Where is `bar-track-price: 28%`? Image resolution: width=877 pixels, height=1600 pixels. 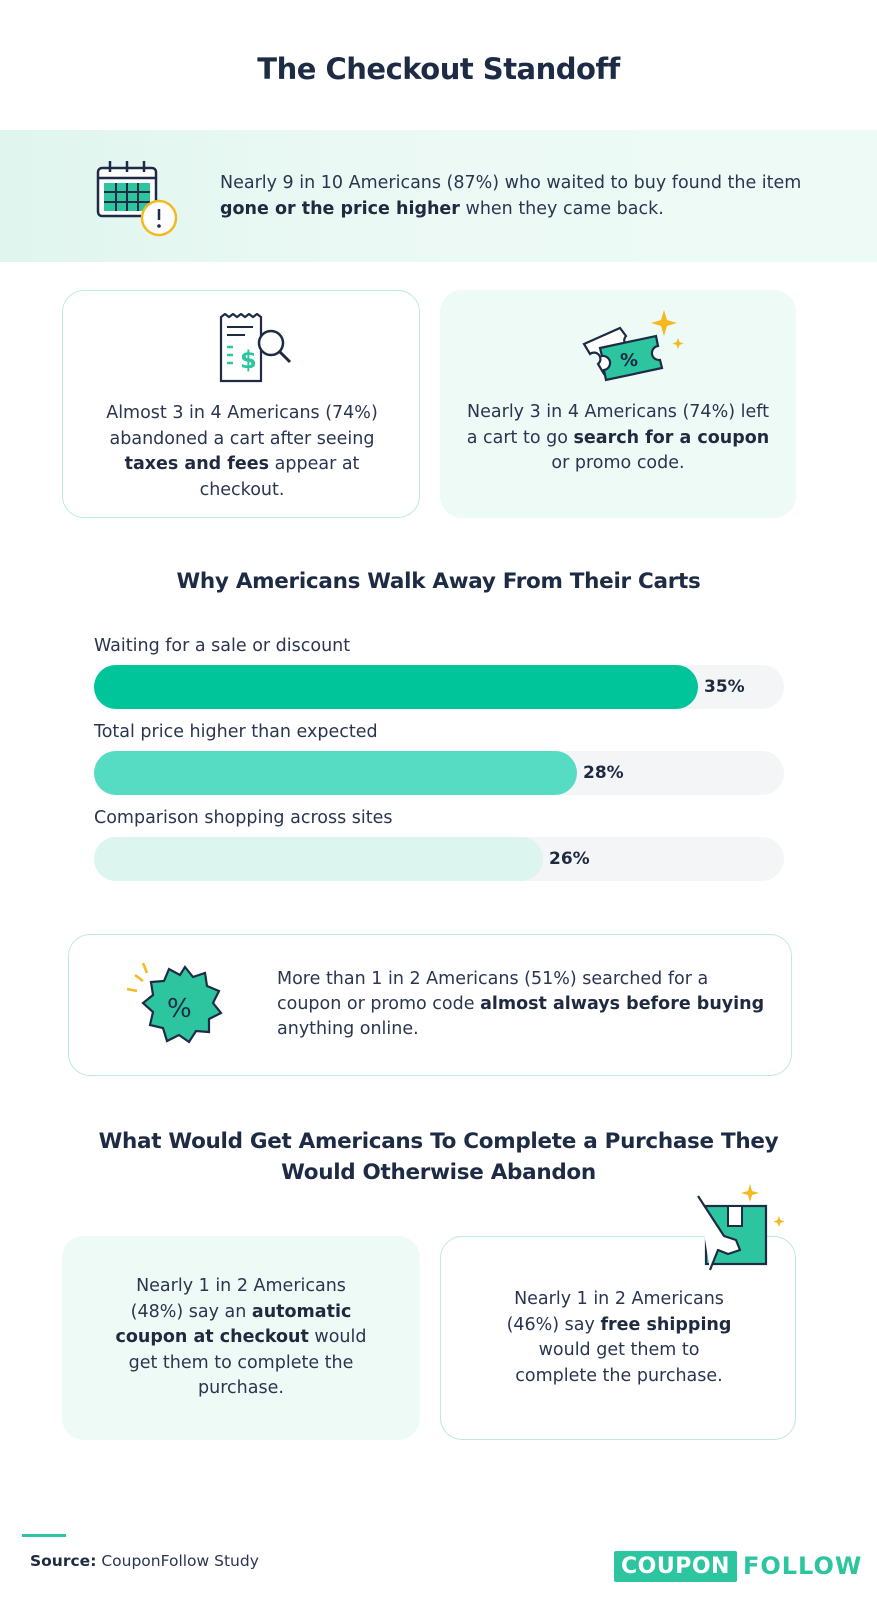
bar-track-price: 28% is located at coordinates (439, 773).